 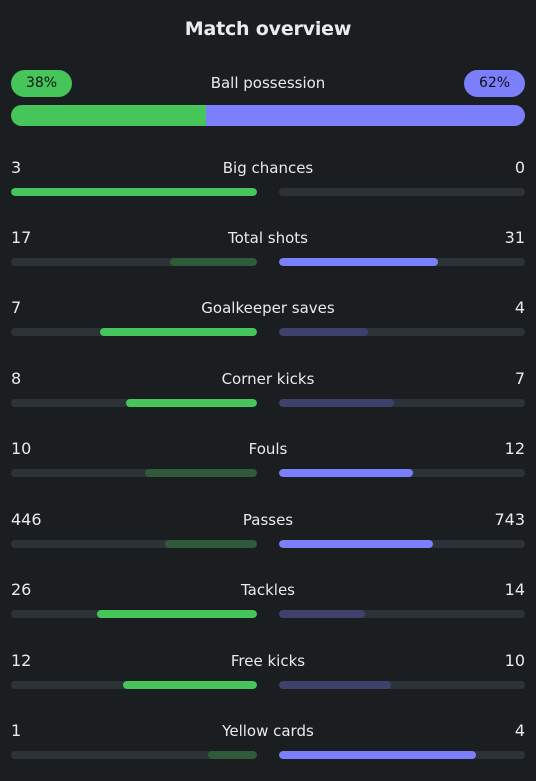 What do you see at coordinates (268, 308) in the screenshot?
I see `stat-label: Goalkeeper saves` at bounding box center [268, 308].